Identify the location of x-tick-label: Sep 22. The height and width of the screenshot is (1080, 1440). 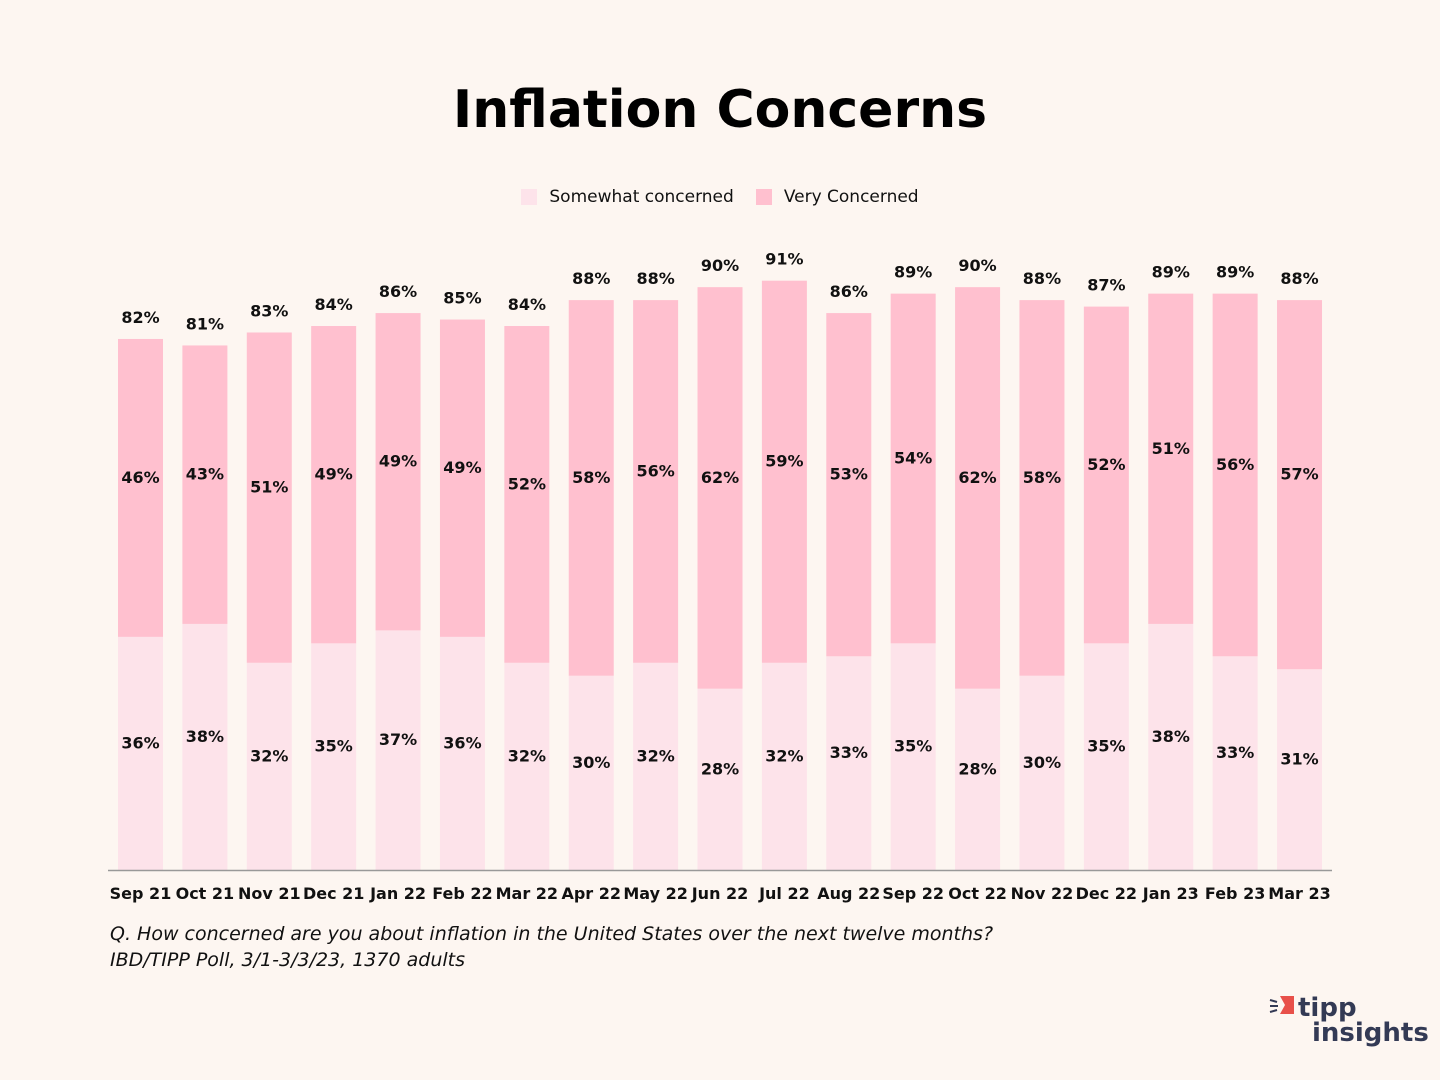
(913, 893).